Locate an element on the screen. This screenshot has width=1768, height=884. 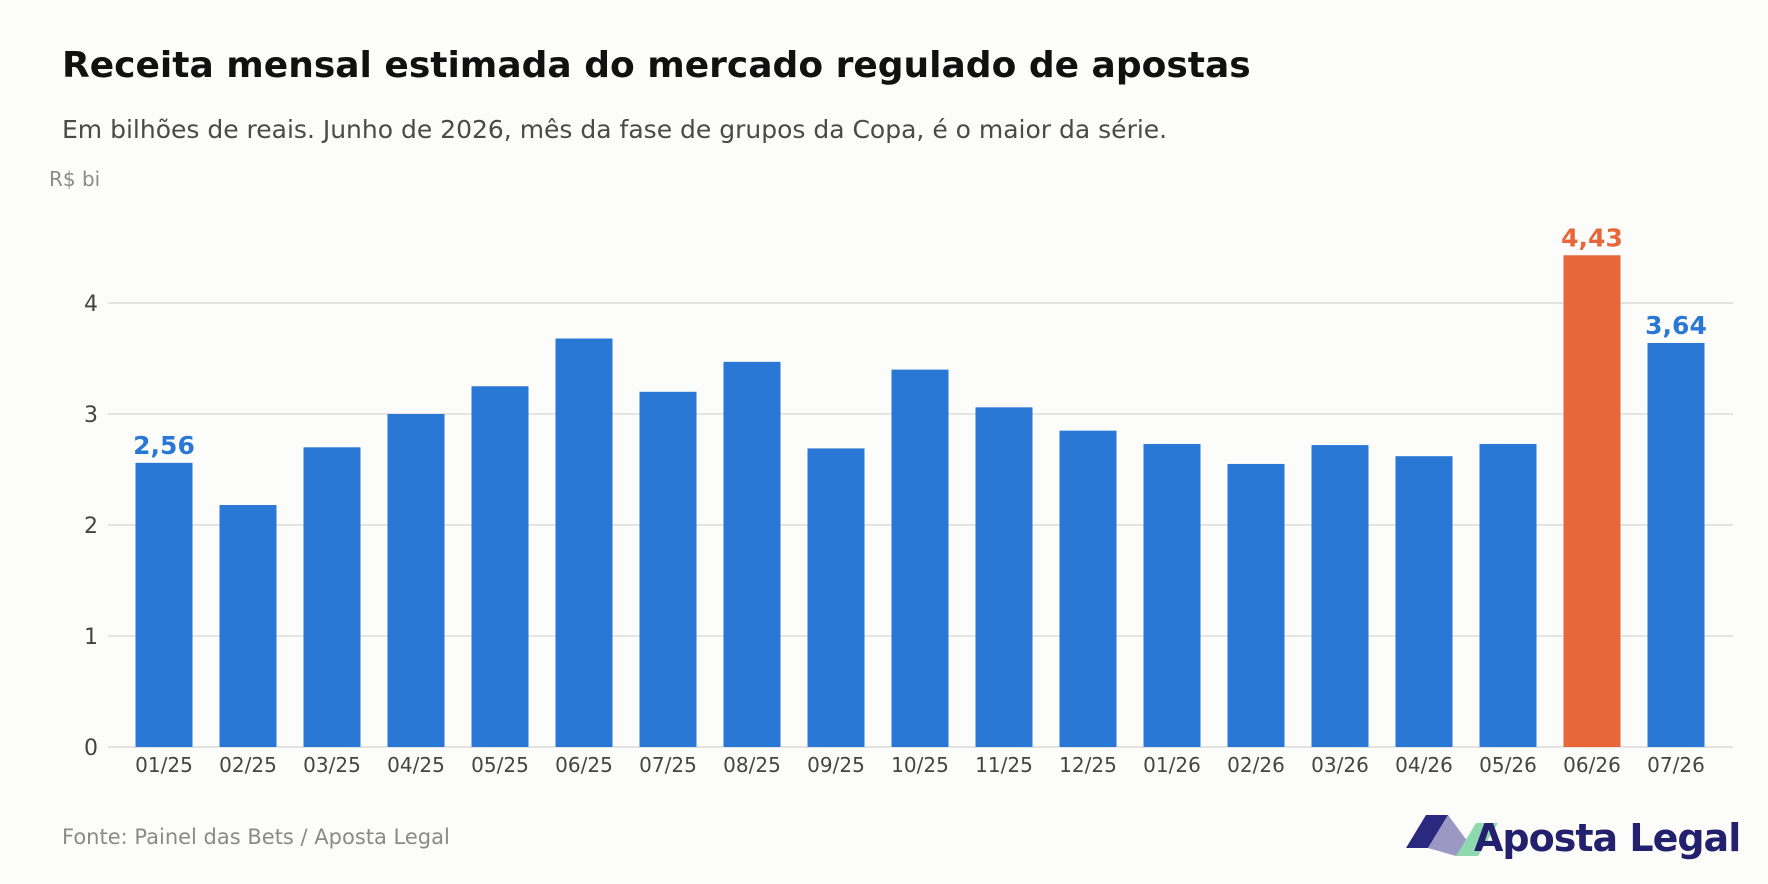
y-tick-label: 0 is located at coordinates (91, 748).